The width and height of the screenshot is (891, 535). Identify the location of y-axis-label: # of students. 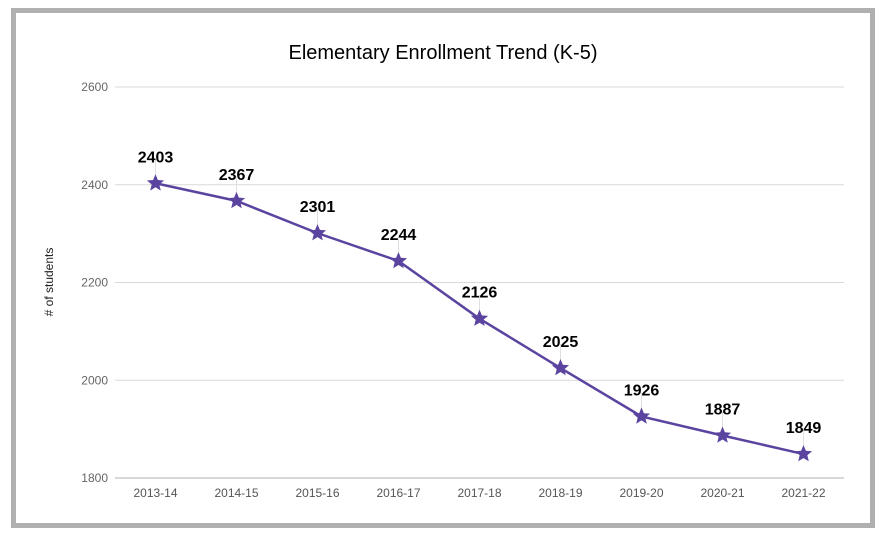
(49, 282).